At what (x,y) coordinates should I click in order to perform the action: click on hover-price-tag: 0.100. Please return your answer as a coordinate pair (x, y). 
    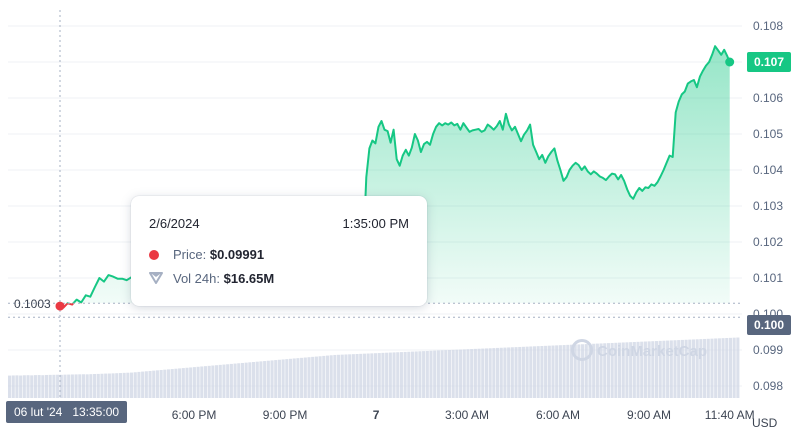
    Looking at the image, I should click on (769, 325).